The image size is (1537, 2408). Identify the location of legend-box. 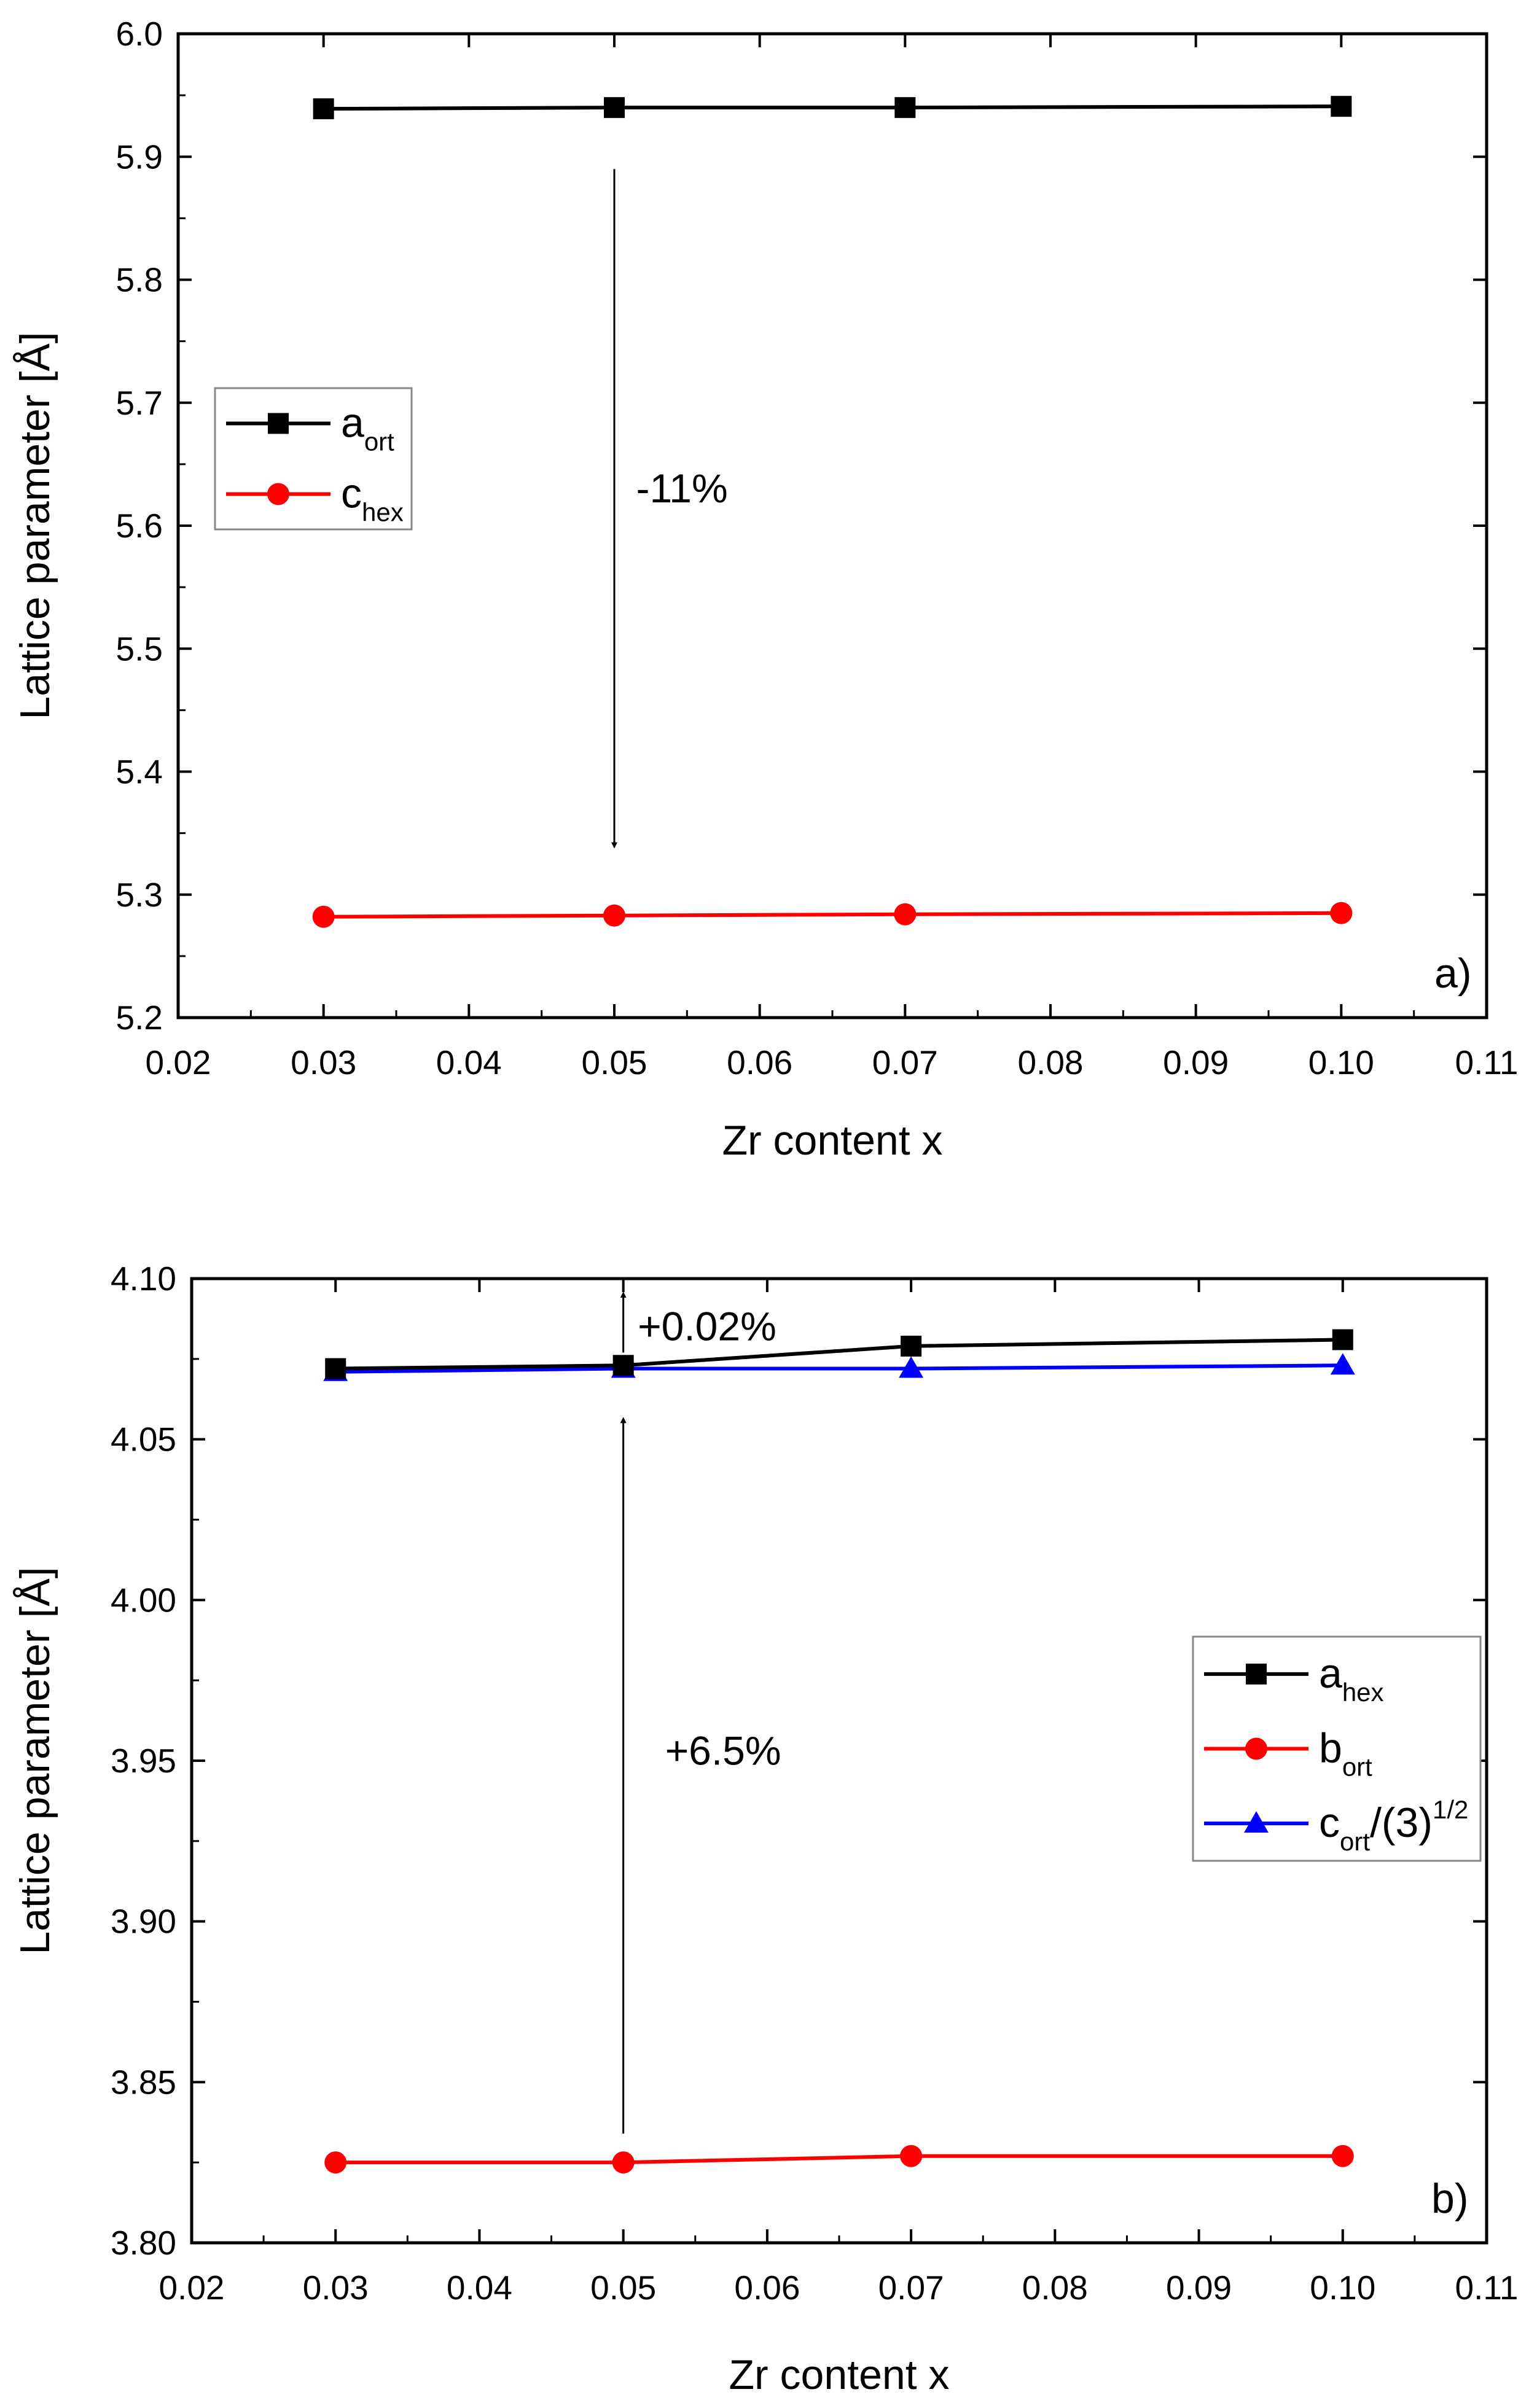
(313, 459).